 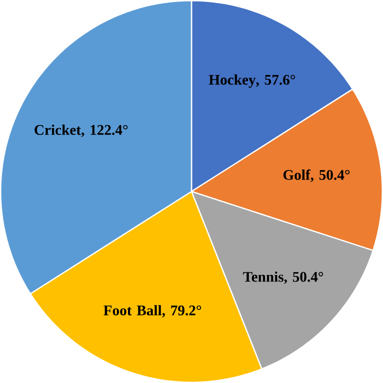 I want to click on slice-label: Cricket, so click(x=57, y=129).